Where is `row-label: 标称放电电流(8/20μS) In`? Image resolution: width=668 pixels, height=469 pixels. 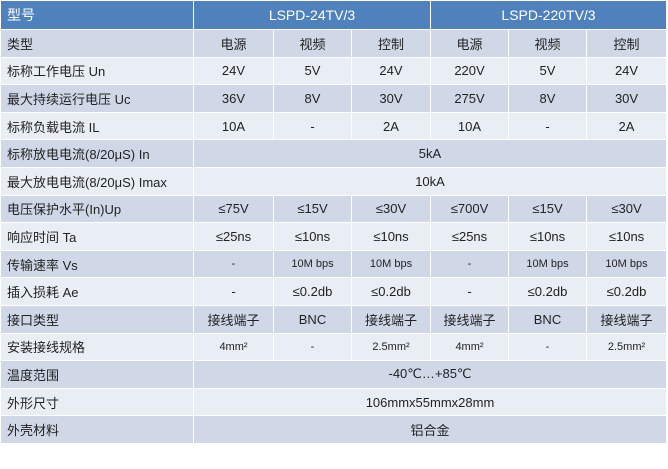 row-label: 标称放电电流(8/20μS) In is located at coordinates (97, 153).